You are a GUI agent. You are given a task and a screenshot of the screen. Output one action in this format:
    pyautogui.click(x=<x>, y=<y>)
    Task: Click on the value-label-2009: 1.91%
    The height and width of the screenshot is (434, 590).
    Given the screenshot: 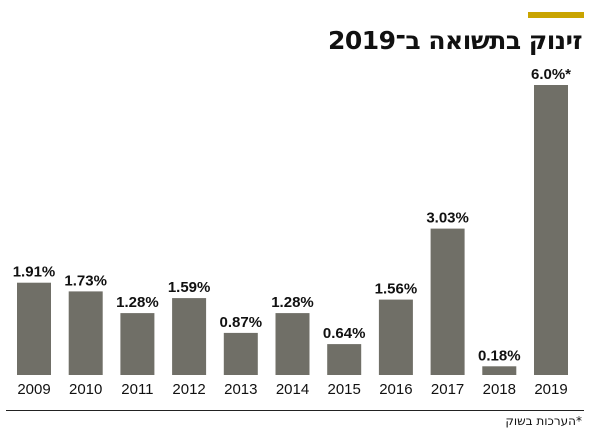 What is the action you would take?
    pyautogui.click(x=34, y=272)
    